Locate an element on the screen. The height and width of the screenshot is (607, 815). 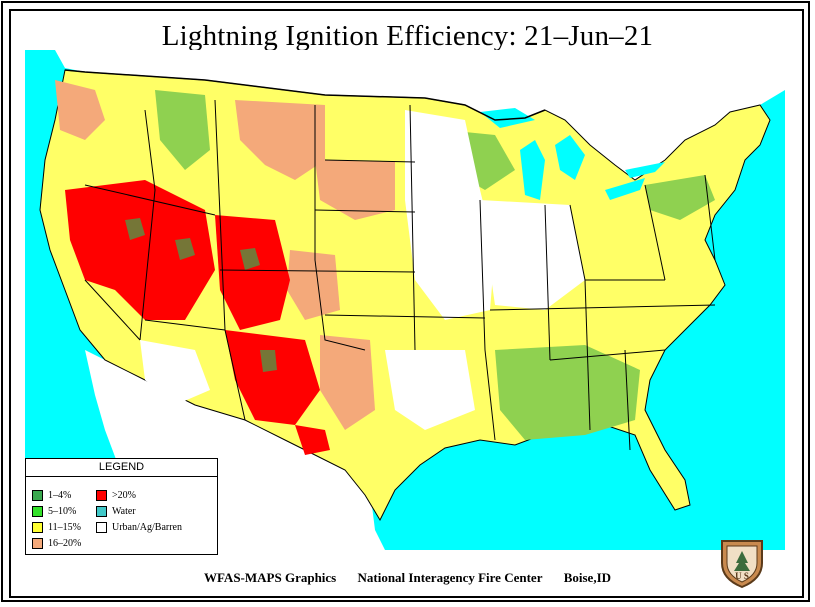
high-danger-zone-north-central is located at coordinates (80, 110).